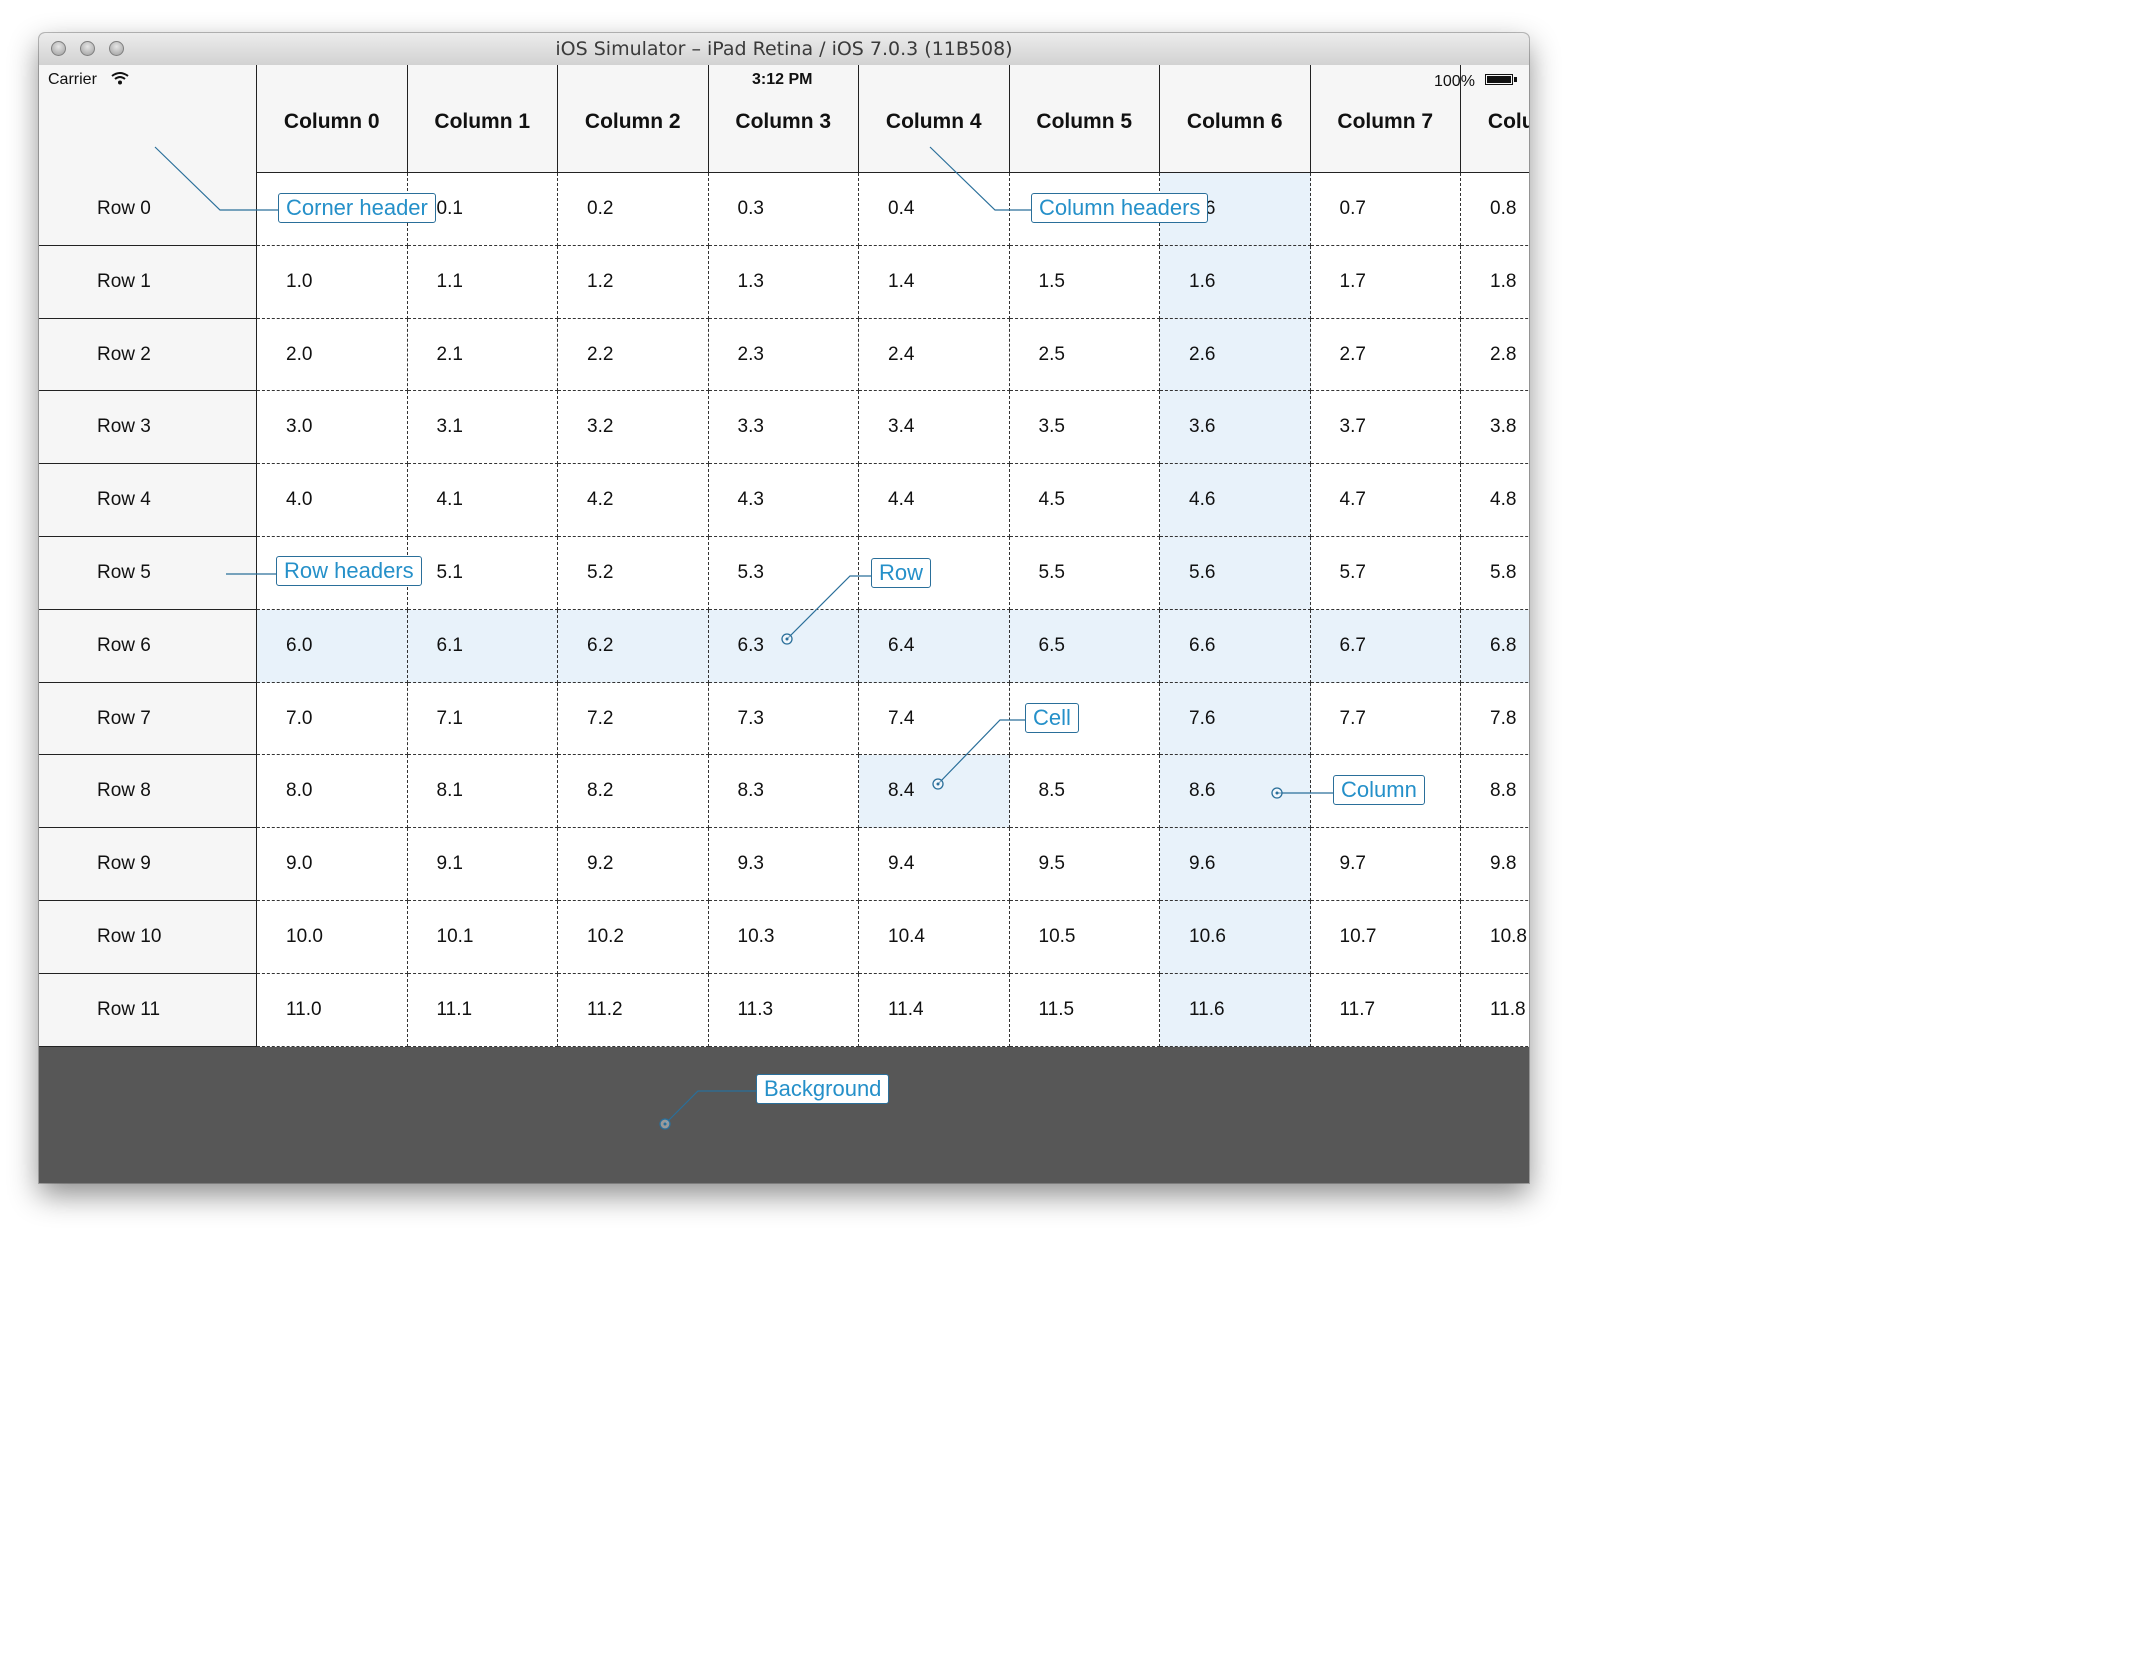 This screenshot has height=1680, width=2156. What do you see at coordinates (148, 209) in the screenshot?
I see `row-header: Row 0` at bounding box center [148, 209].